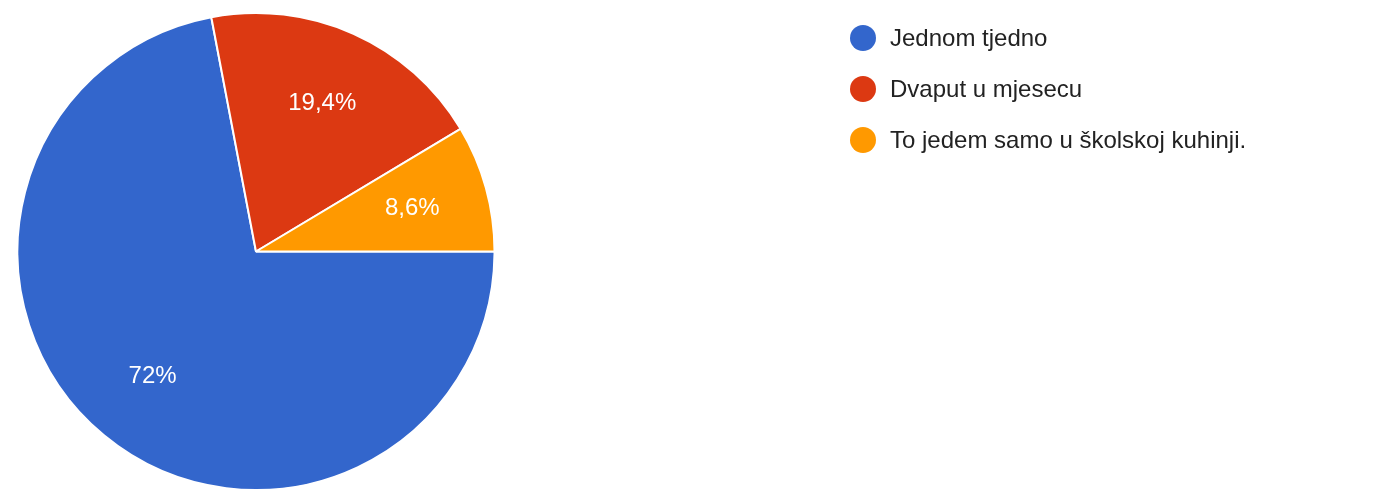 The image size is (1385, 491). I want to click on legend-label: Dvaput u mjesecu, so click(986, 88).